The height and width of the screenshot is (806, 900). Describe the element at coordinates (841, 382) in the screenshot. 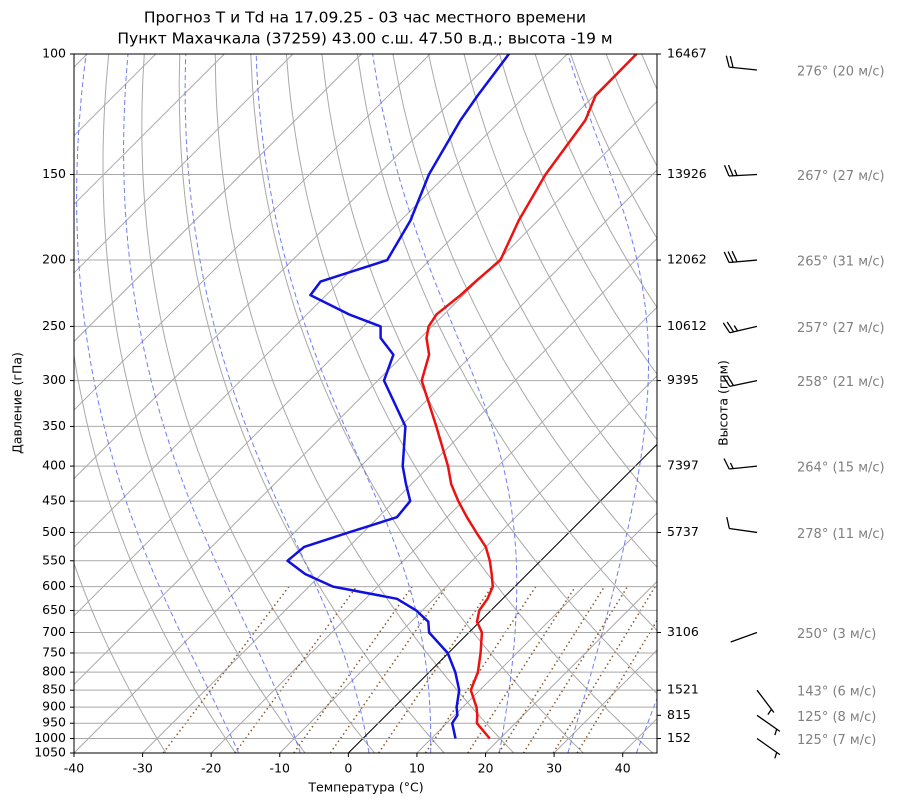

I see `wind-label: 258° (21 м/с)` at that location.